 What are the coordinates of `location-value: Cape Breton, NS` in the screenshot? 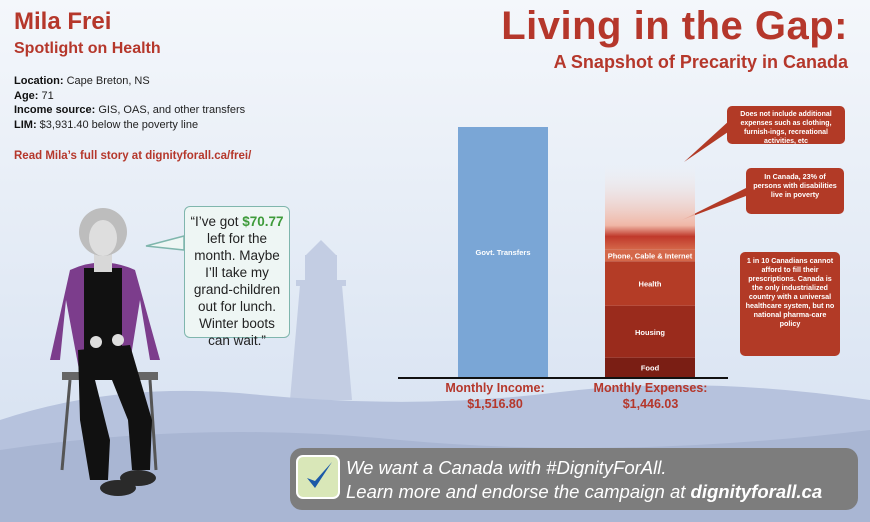 It's located at (108, 81).